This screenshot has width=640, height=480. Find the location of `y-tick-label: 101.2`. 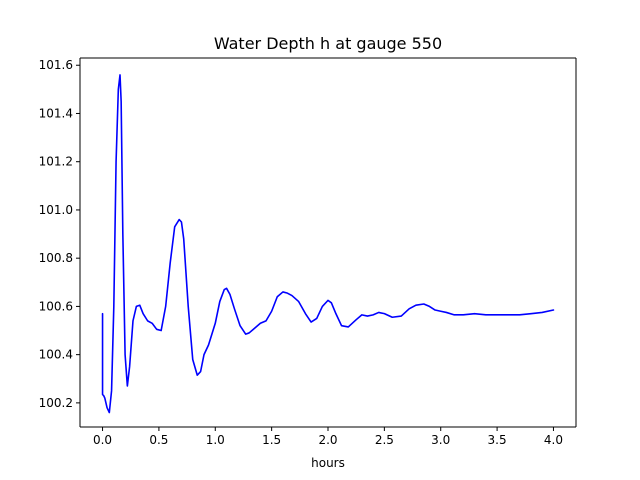

y-tick-label: 101.2 is located at coordinates (56, 162).